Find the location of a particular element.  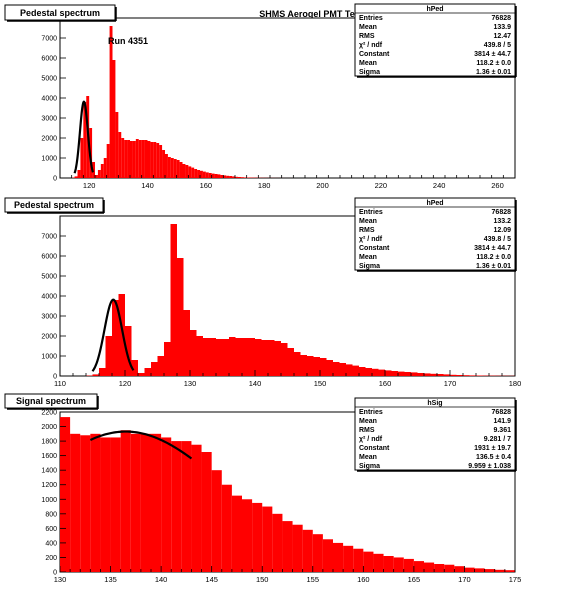

x-tick-label: 135 is located at coordinates (110, 579).